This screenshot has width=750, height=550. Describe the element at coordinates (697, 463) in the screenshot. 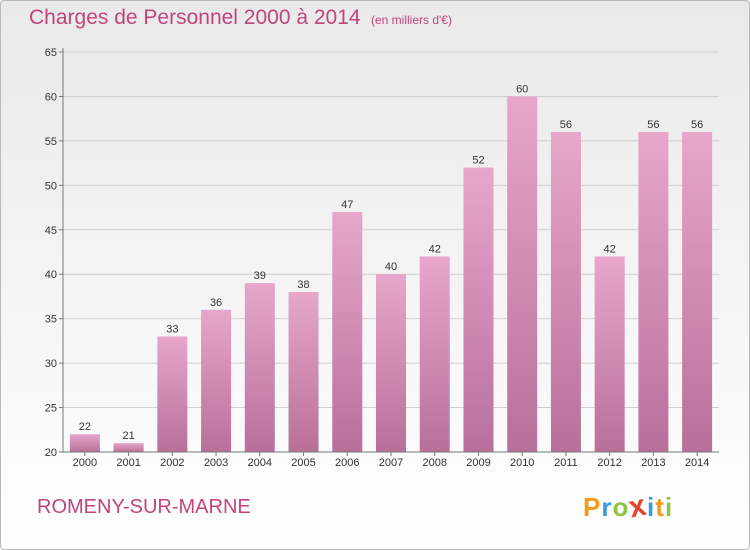

I see `x-tick-label-2014: 2014` at that location.